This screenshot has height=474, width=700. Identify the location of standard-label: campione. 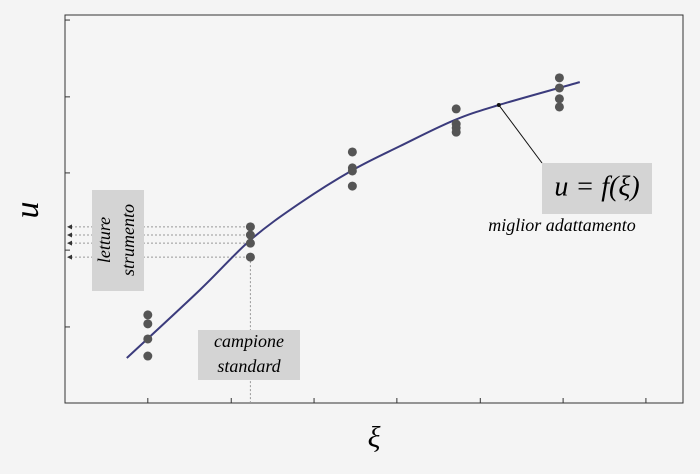
(249, 341).